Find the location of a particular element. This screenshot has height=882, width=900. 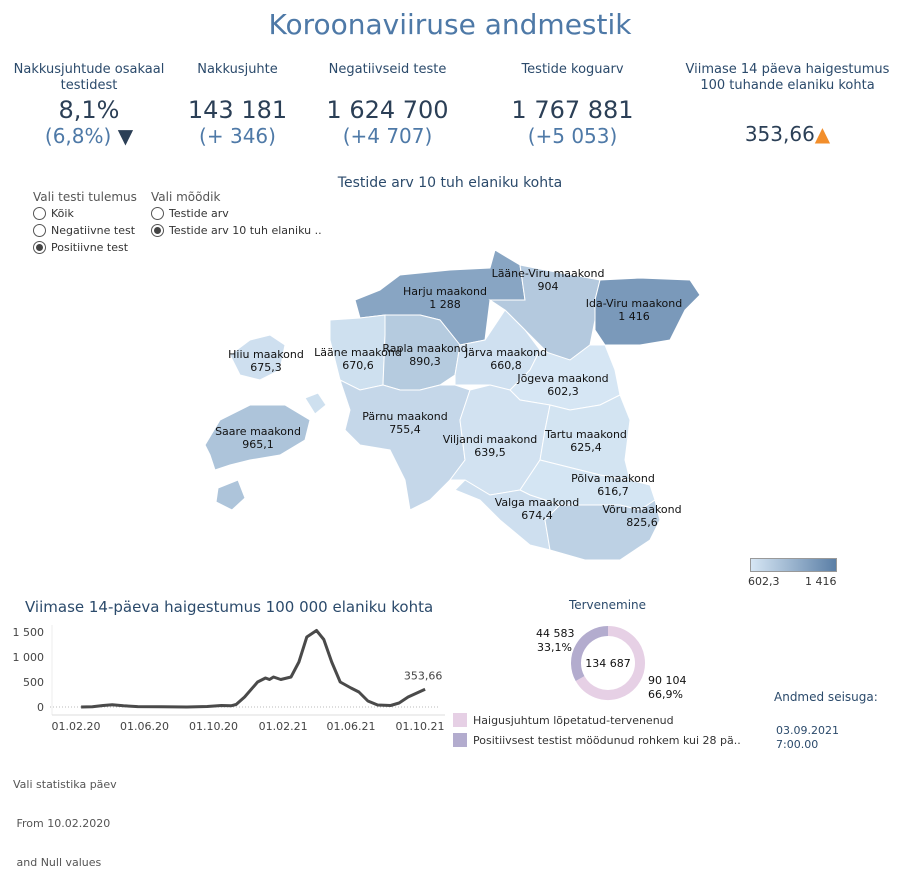

county-value-label: 670,6 is located at coordinates (358, 365).